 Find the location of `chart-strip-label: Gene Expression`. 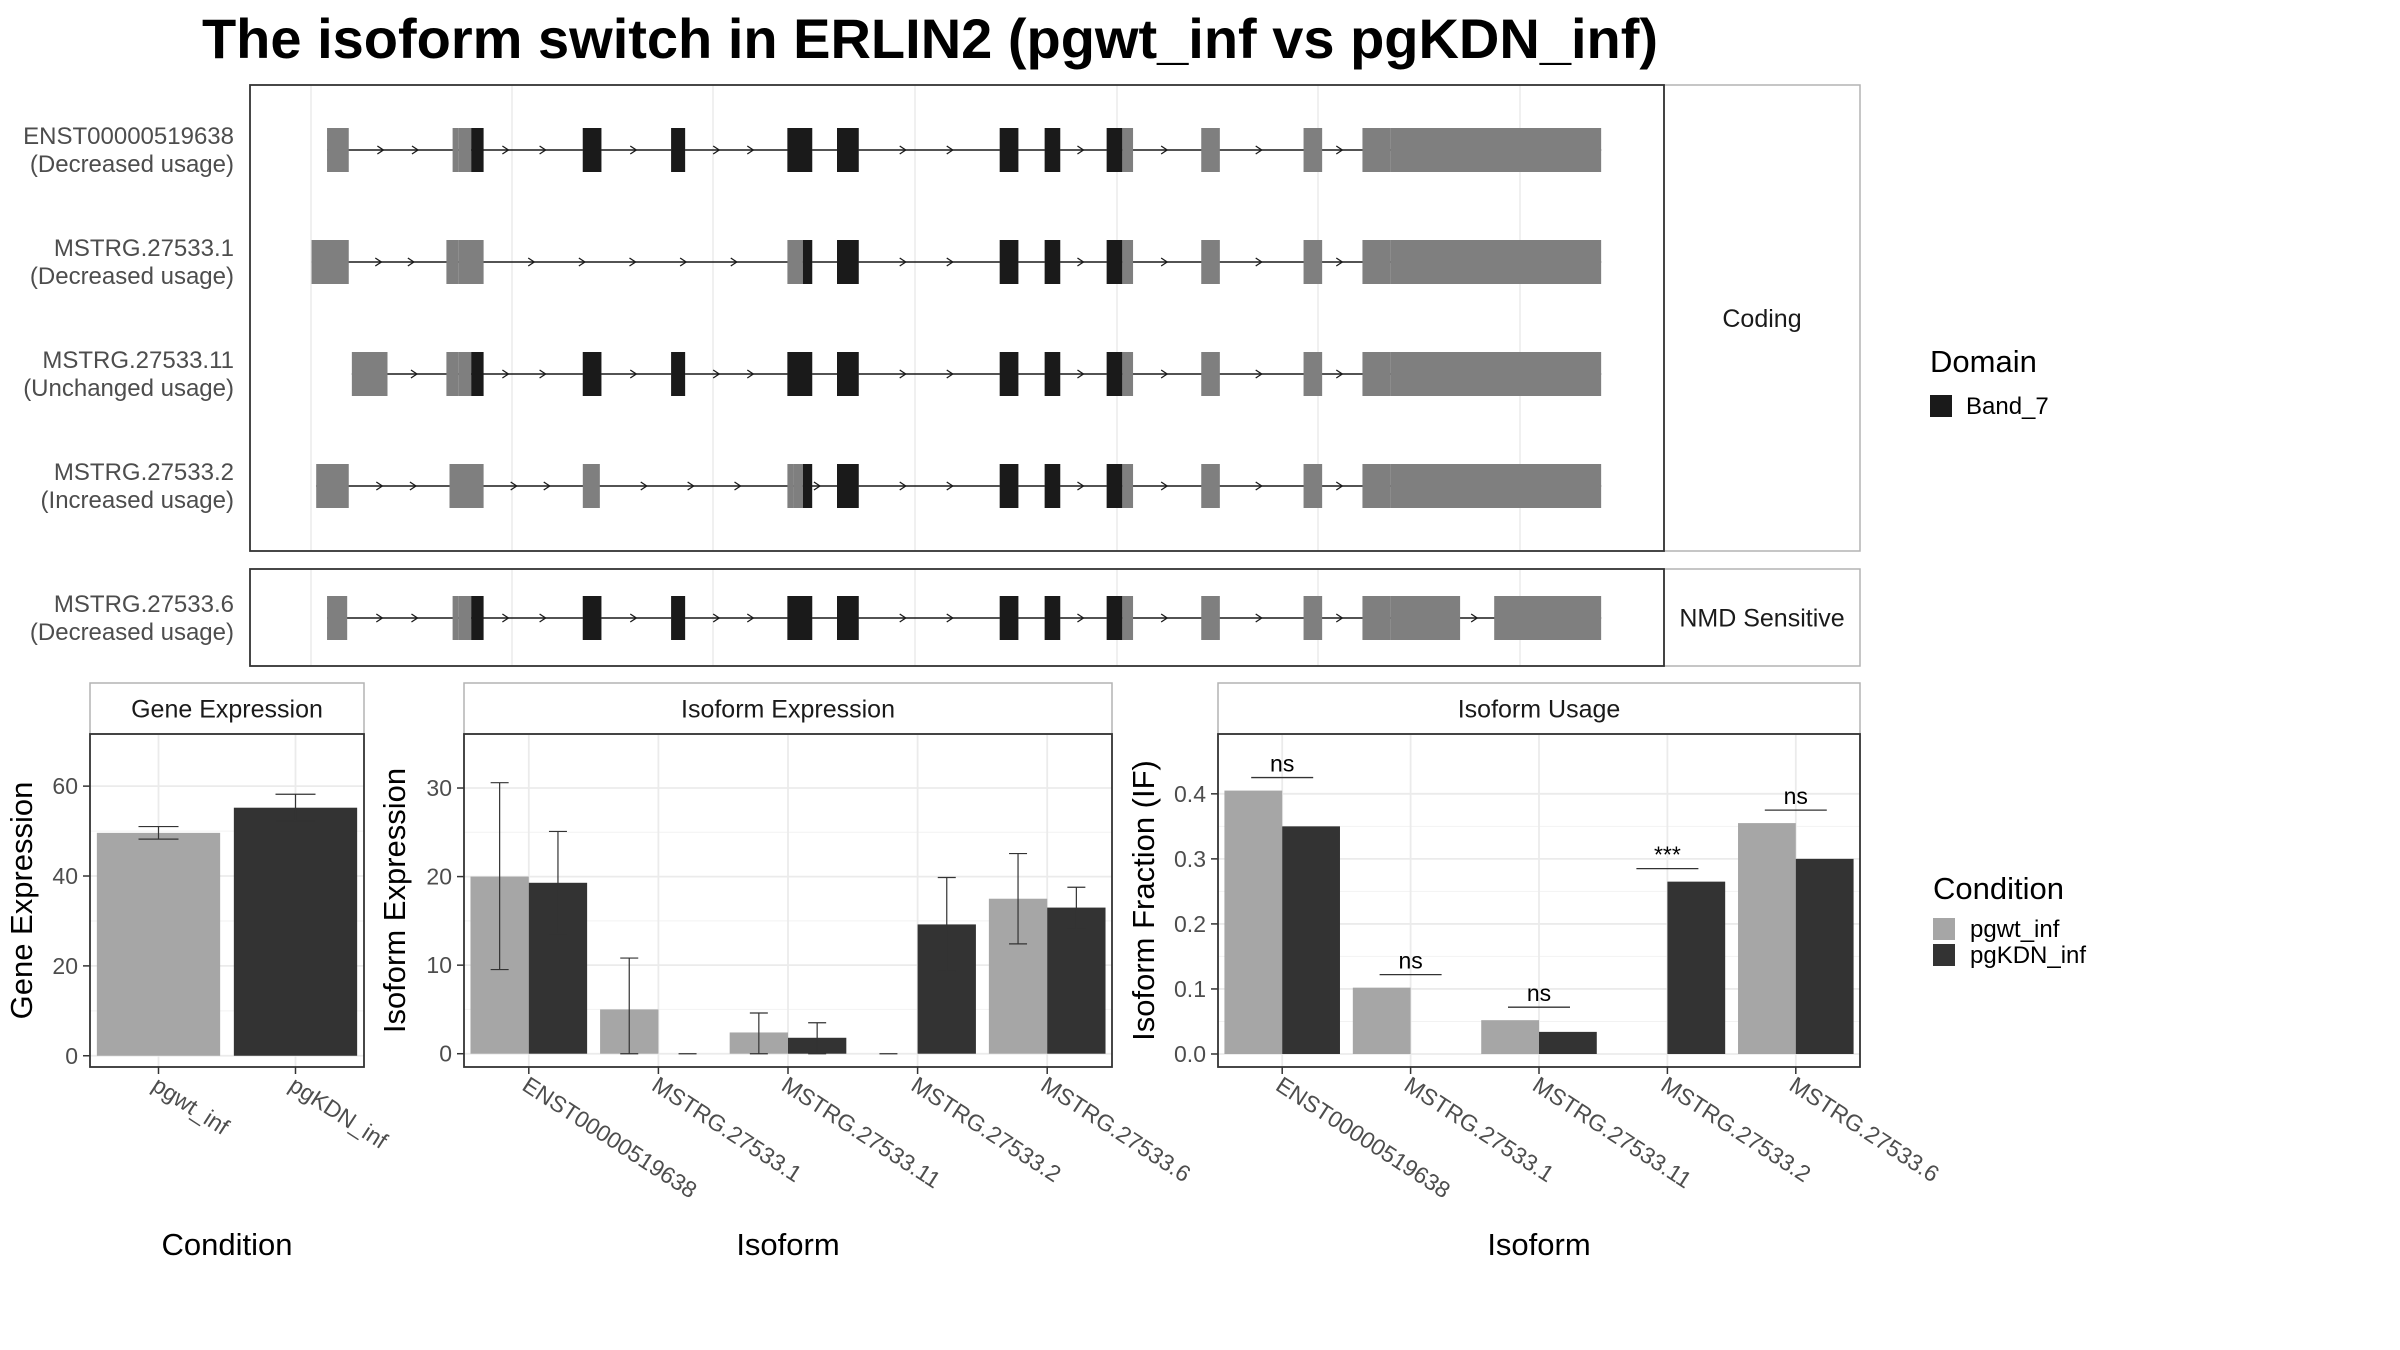

chart-strip-label: Gene Expression is located at coordinates (227, 710).